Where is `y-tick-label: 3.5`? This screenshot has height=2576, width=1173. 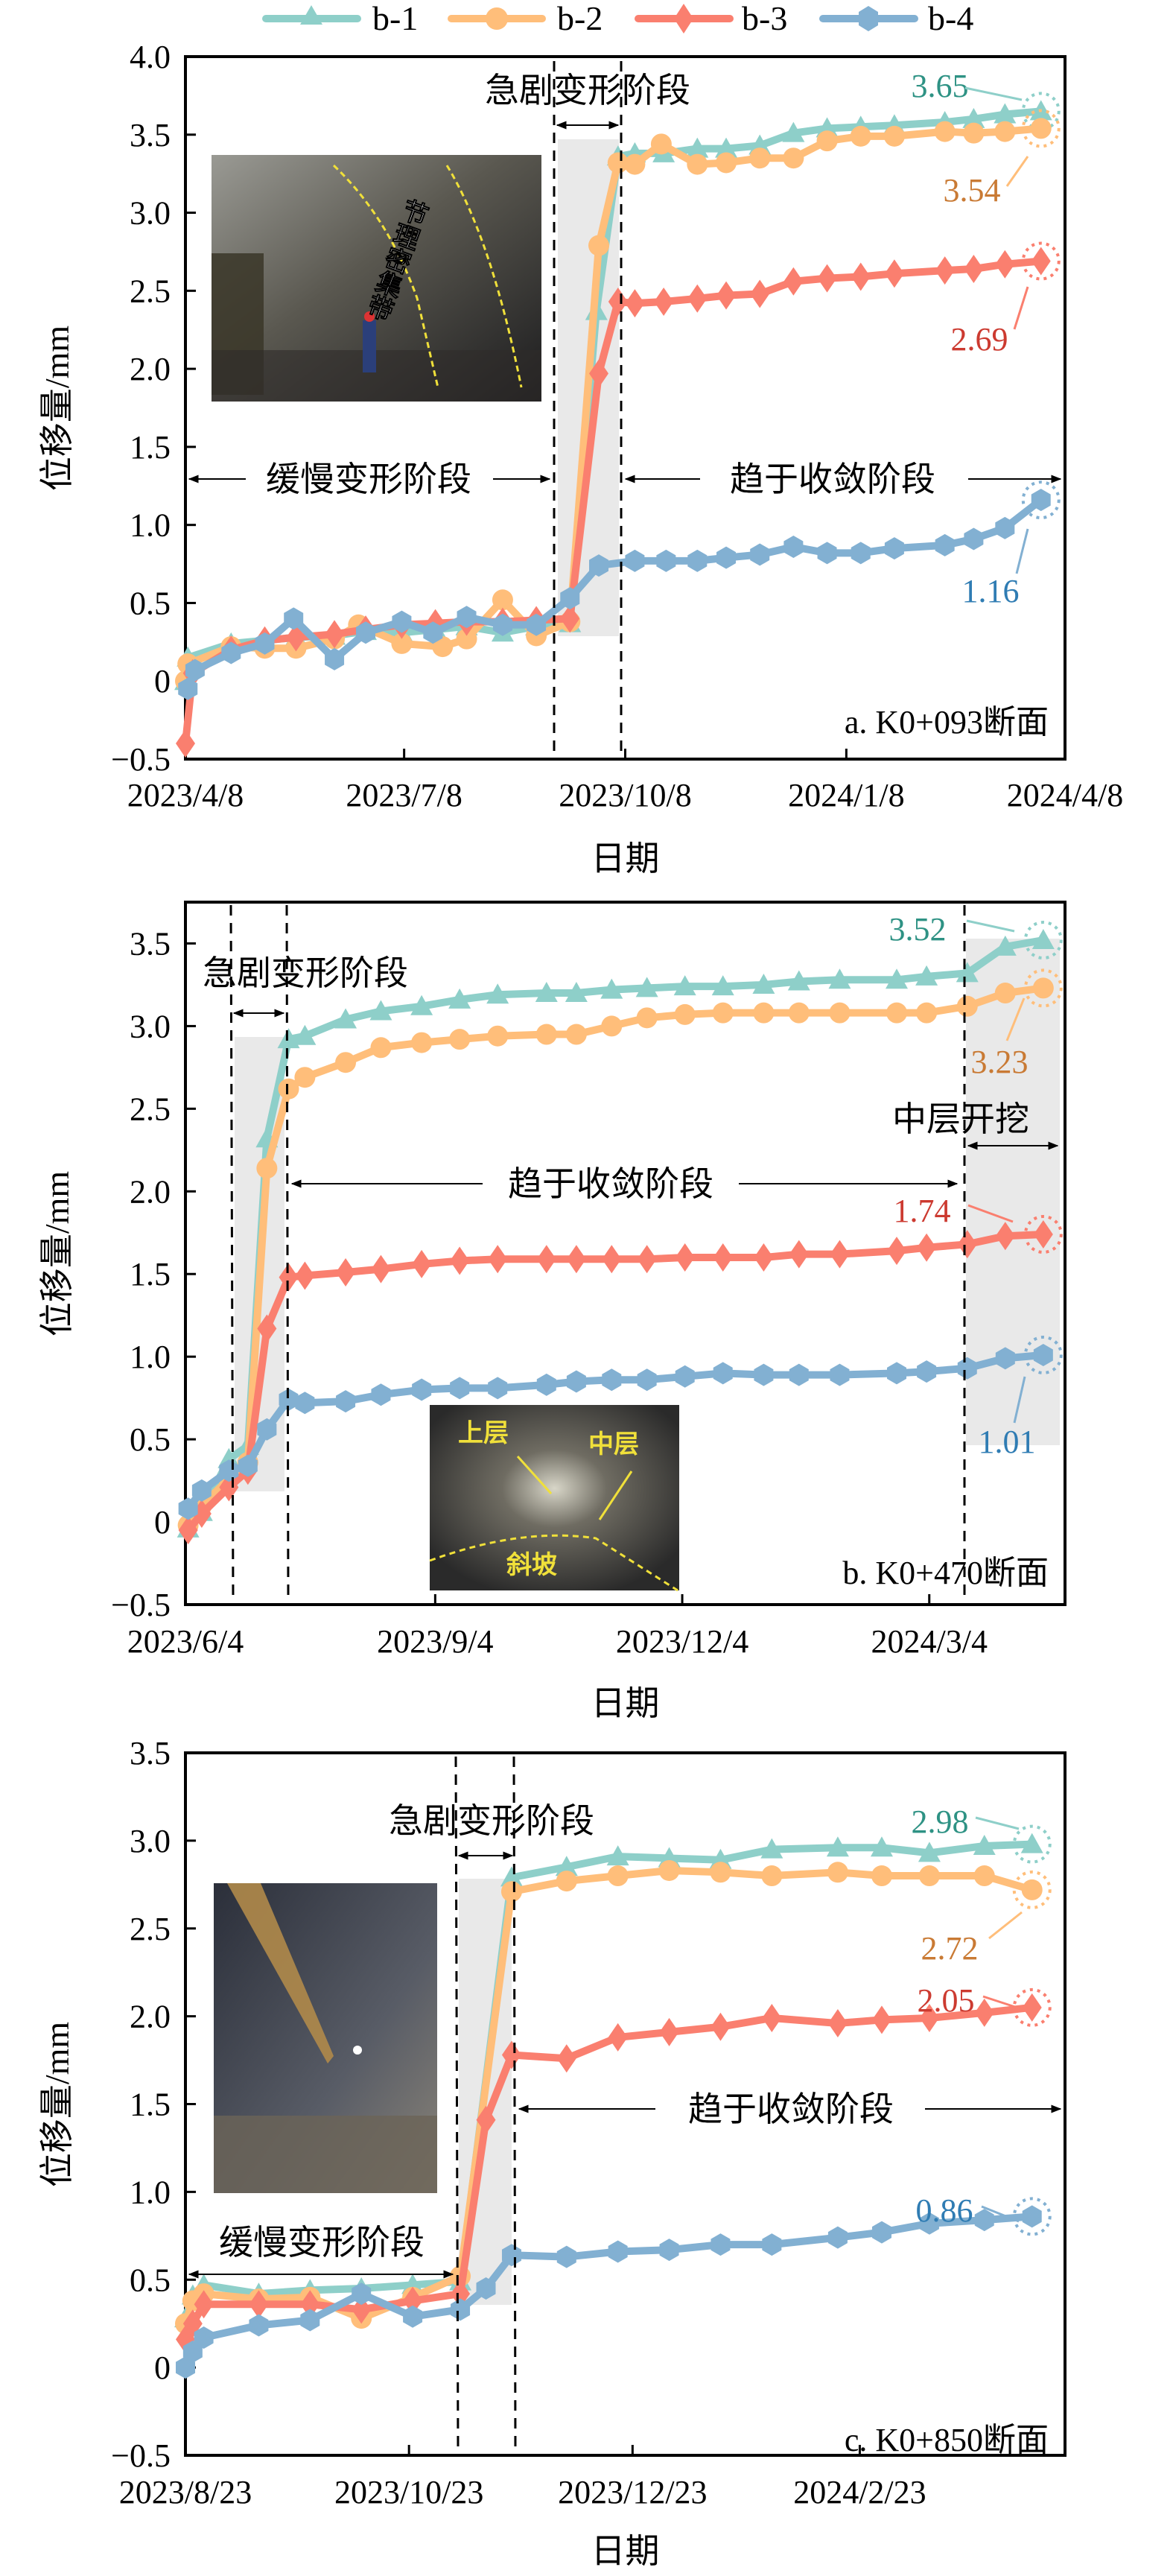 y-tick-label: 3.5 is located at coordinates (150, 1753).